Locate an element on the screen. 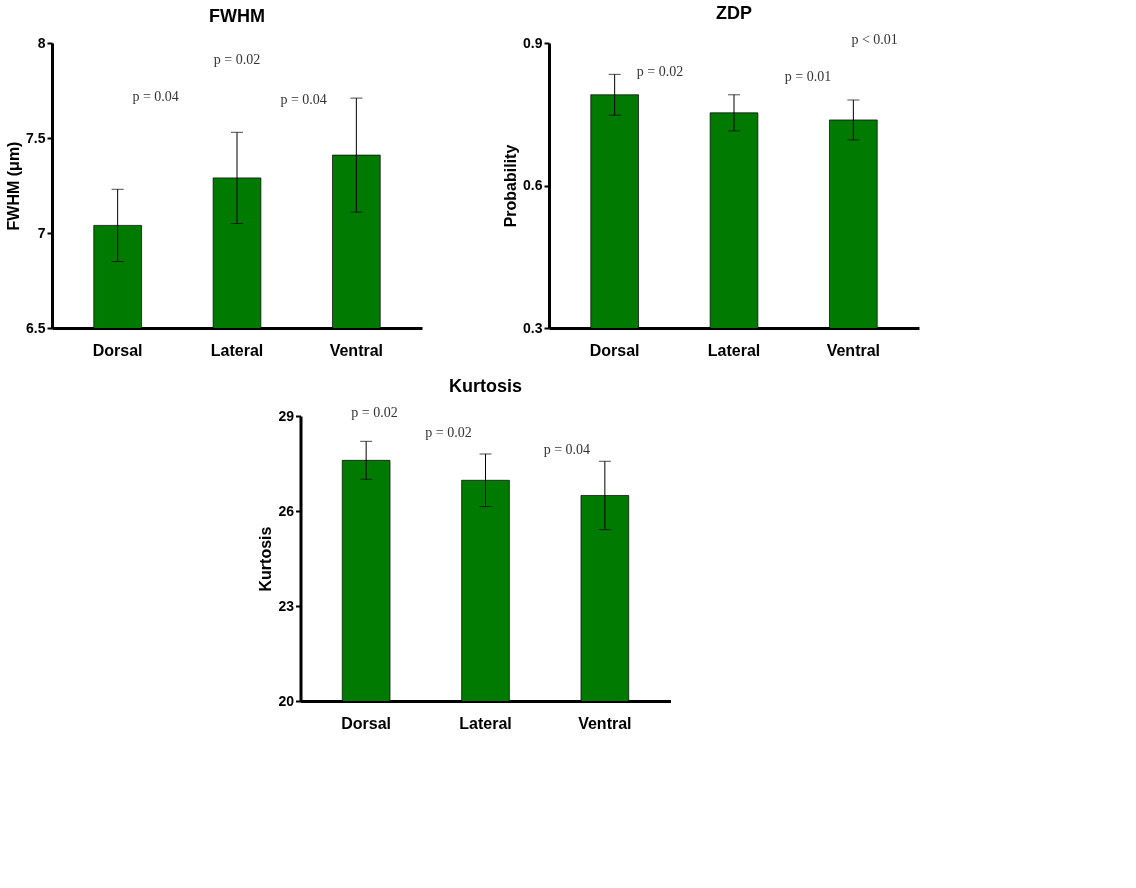 This screenshot has height=888, width=1136. y-tick-label: 8 is located at coordinates (41, 42).